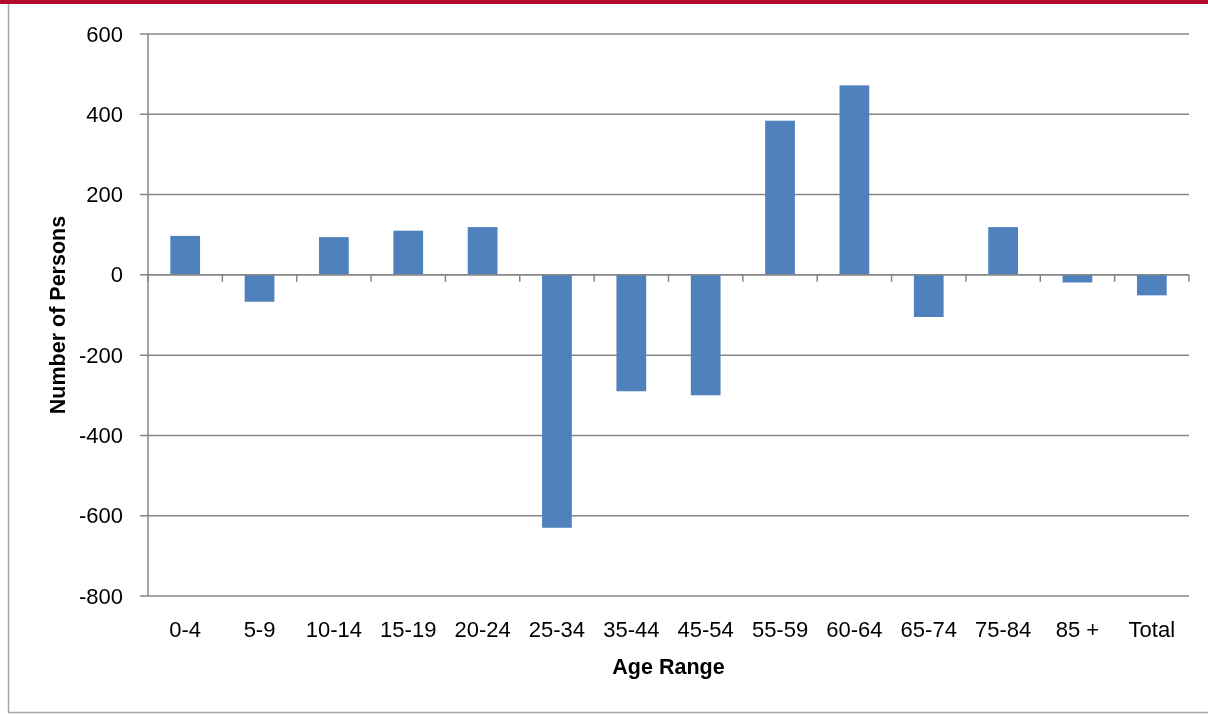 The height and width of the screenshot is (715, 1208). What do you see at coordinates (631, 629) in the screenshot?
I see `x-tick-label: 35-44` at bounding box center [631, 629].